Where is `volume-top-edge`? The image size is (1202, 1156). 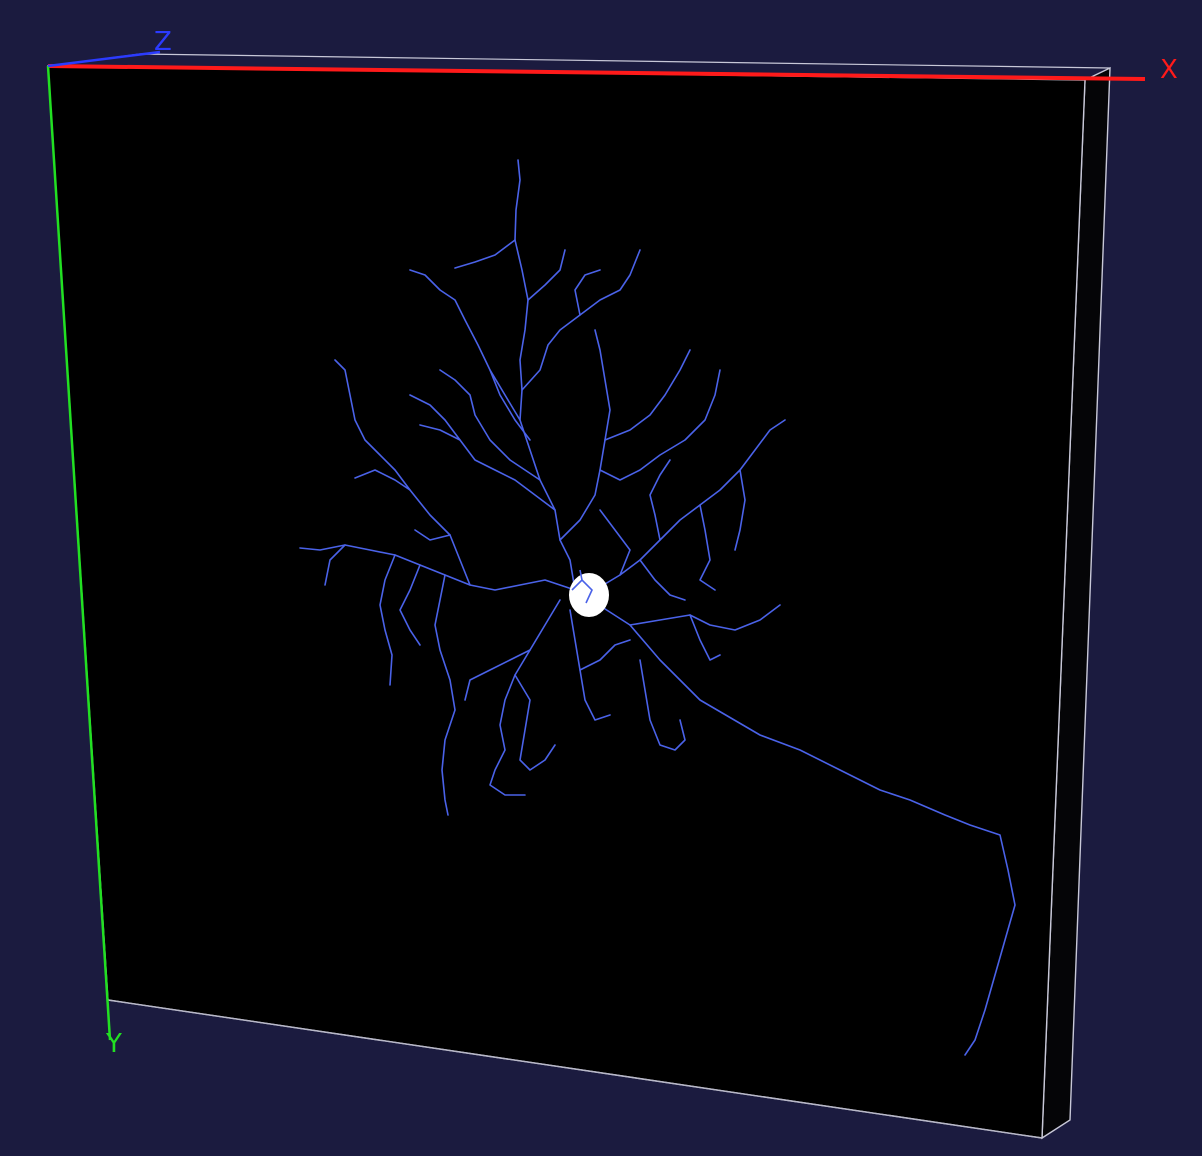 volume-top-edge is located at coordinates (625, 61).